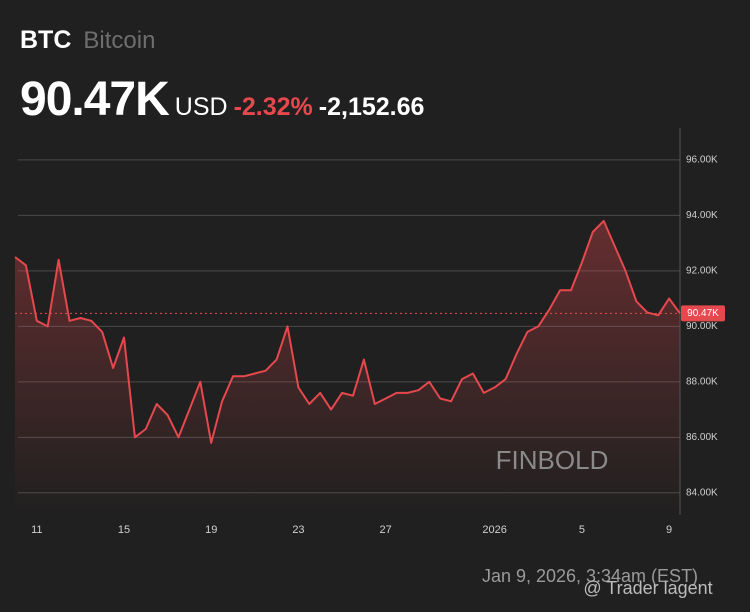 Image resolution: width=750 pixels, height=612 pixels. I want to click on header-top: BTC Bitcoin, so click(87, 40).